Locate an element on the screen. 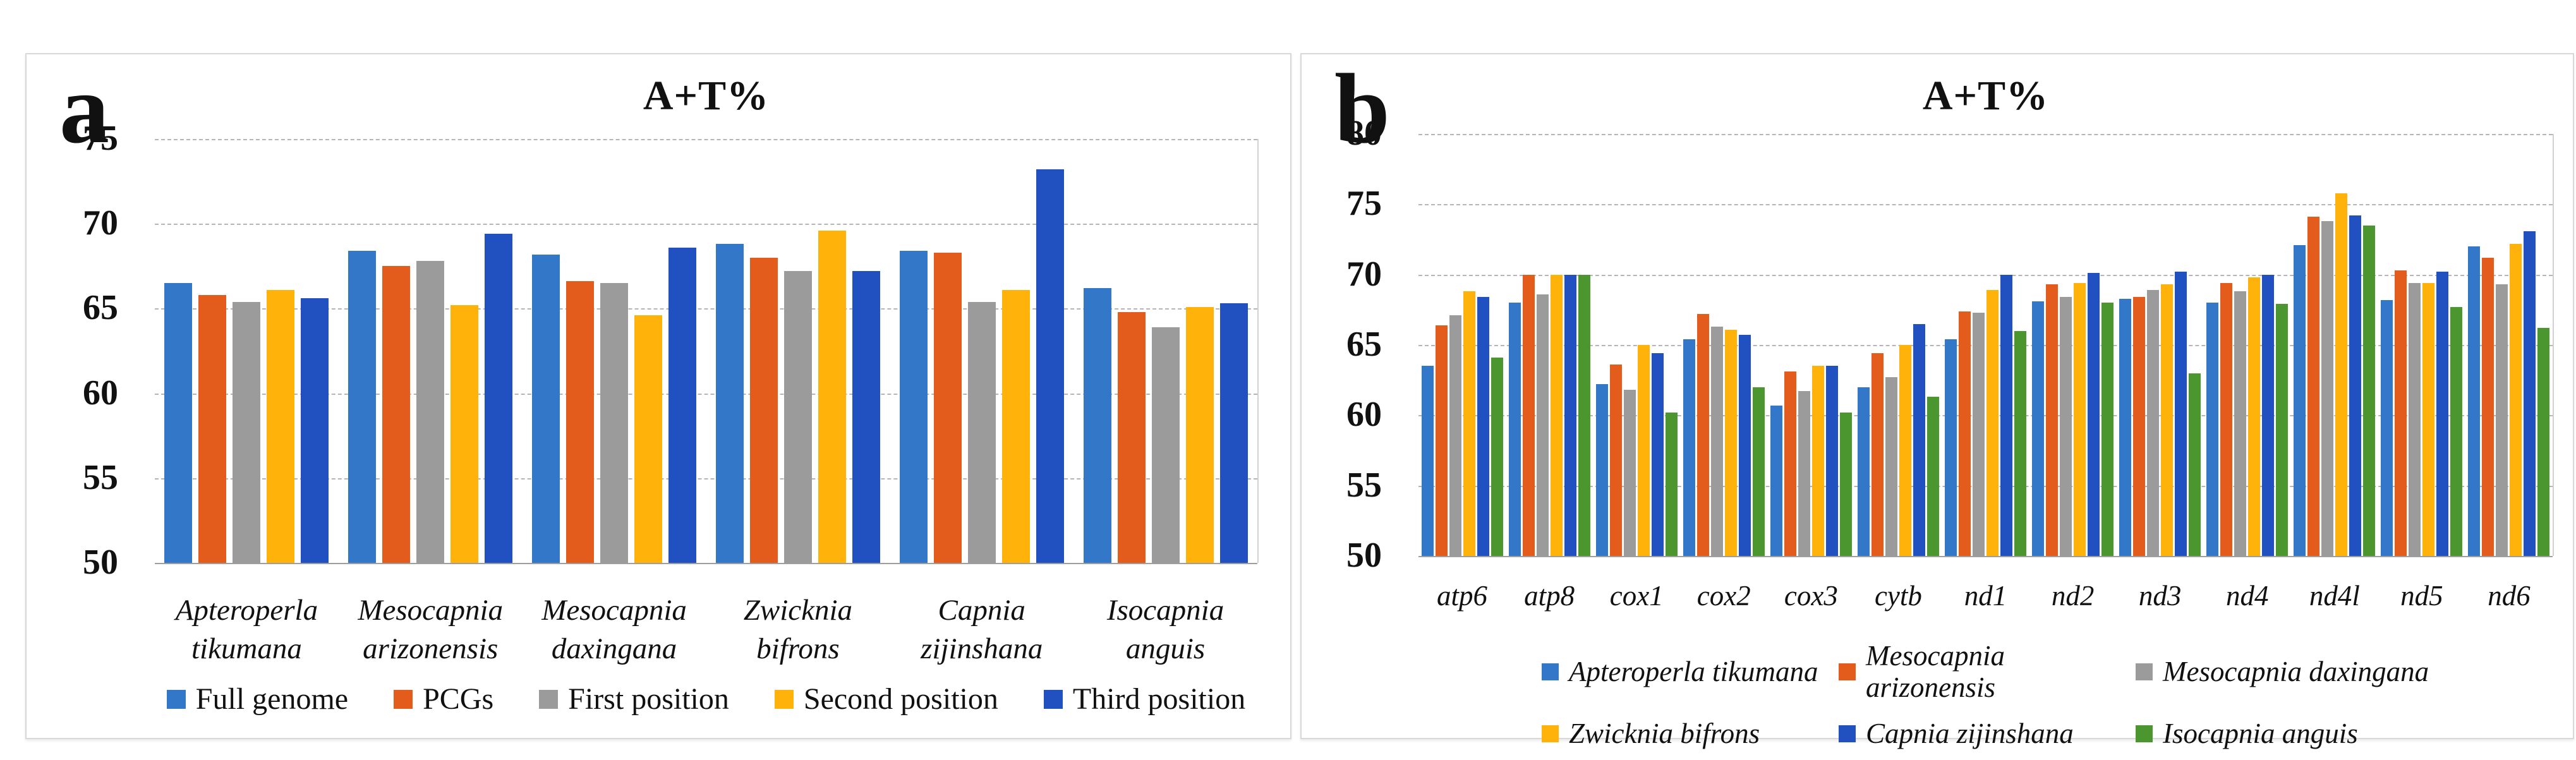  chart-title: A+T% is located at coordinates (1985, 96).